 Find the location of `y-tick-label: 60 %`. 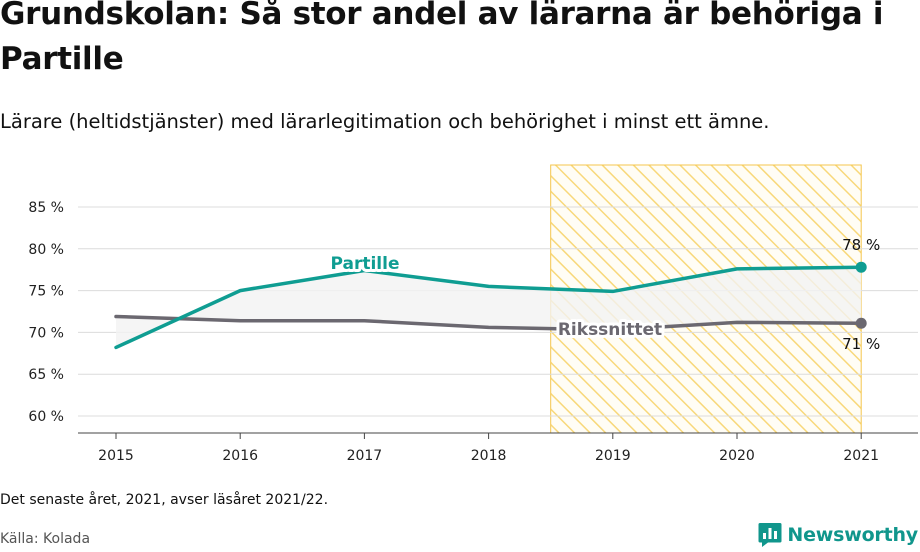

y-tick-label: 60 % is located at coordinates (46, 417).